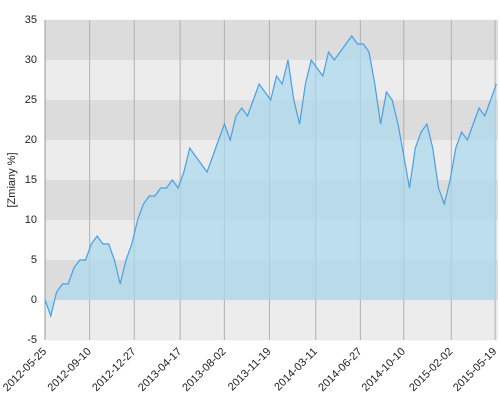  Describe the element at coordinates (340, 370) in the screenshot. I see `x-tick-label: 2014-06-27` at that location.